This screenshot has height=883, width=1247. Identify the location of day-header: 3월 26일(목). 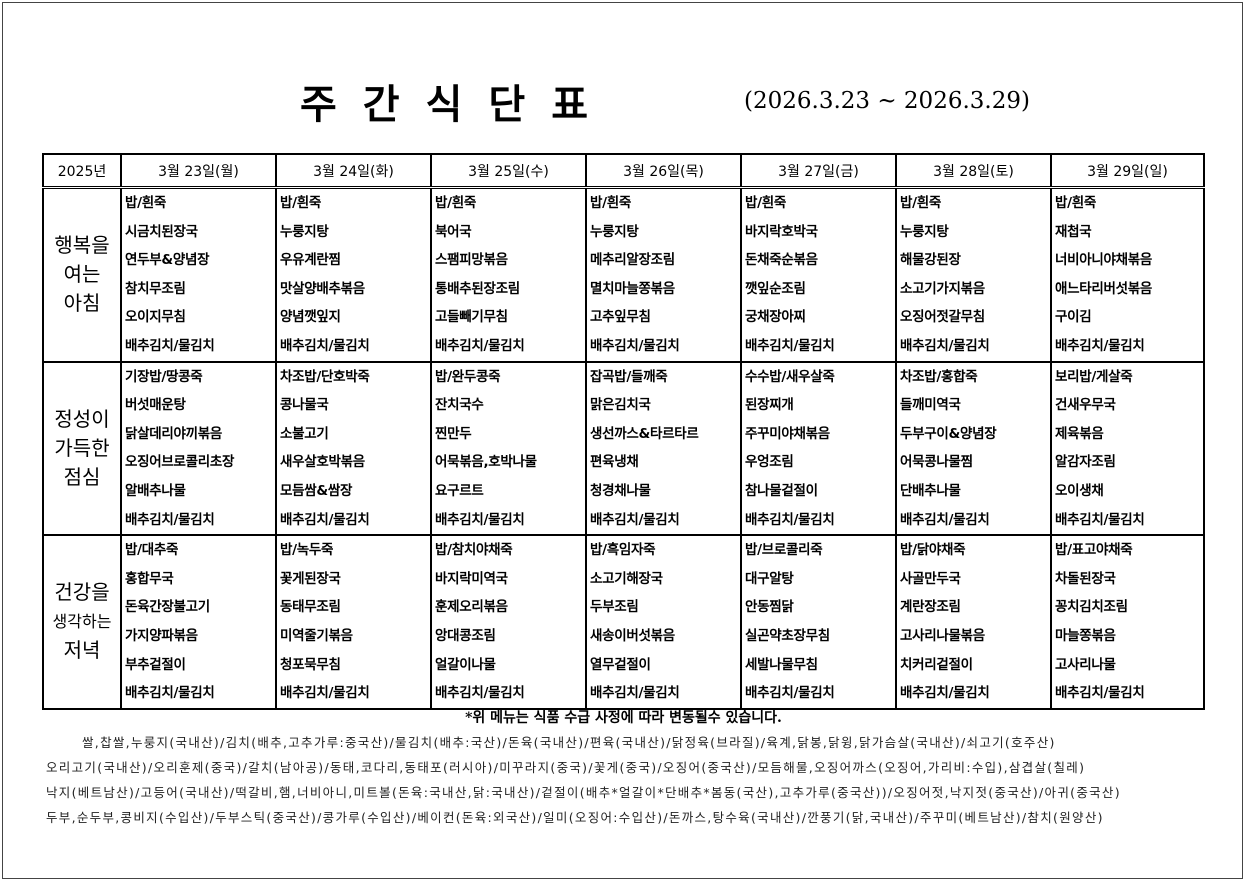
(663, 171).